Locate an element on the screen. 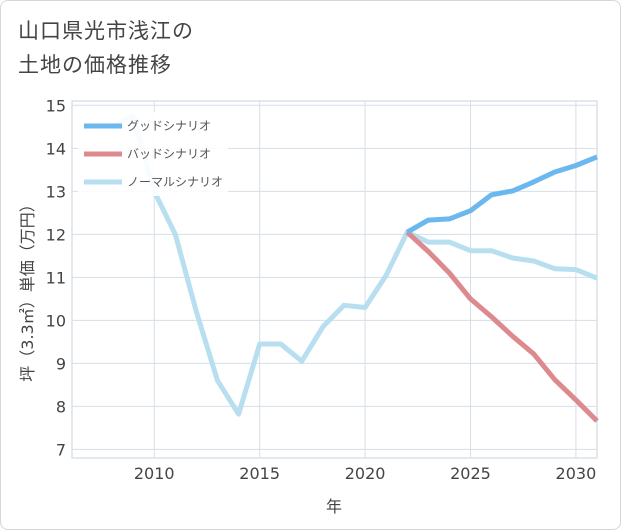 The height and width of the screenshot is (530, 621). chart-title: 山口県光市浅江の 土地の価格推移 is located at coordinates (106, 48).